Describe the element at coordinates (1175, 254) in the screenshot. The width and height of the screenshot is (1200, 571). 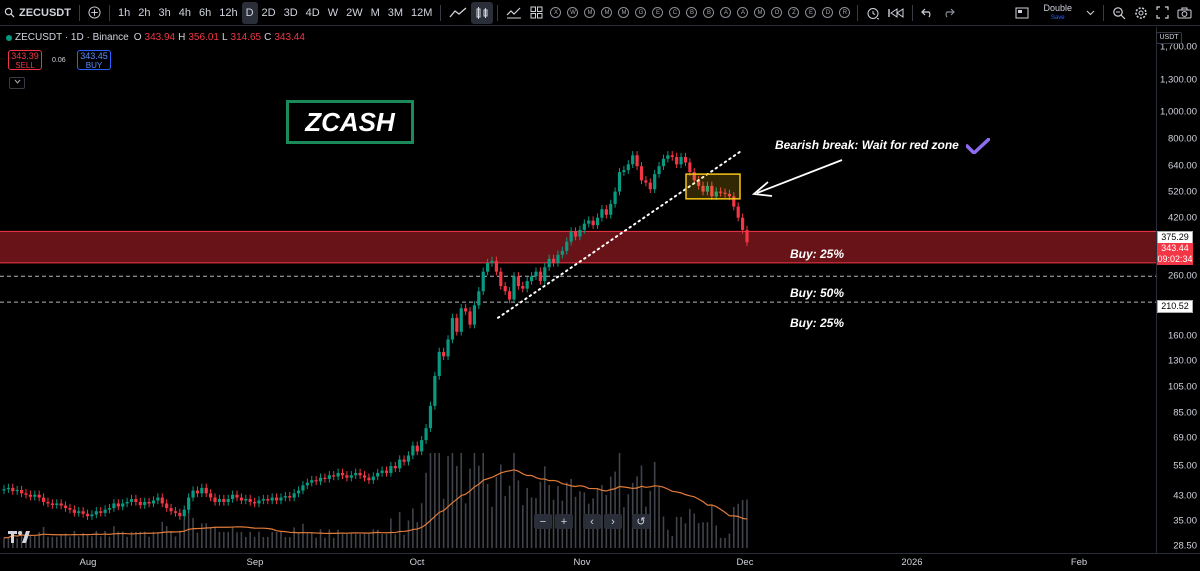
I see `last-price-label: 343.44 09:02:34` at that location.